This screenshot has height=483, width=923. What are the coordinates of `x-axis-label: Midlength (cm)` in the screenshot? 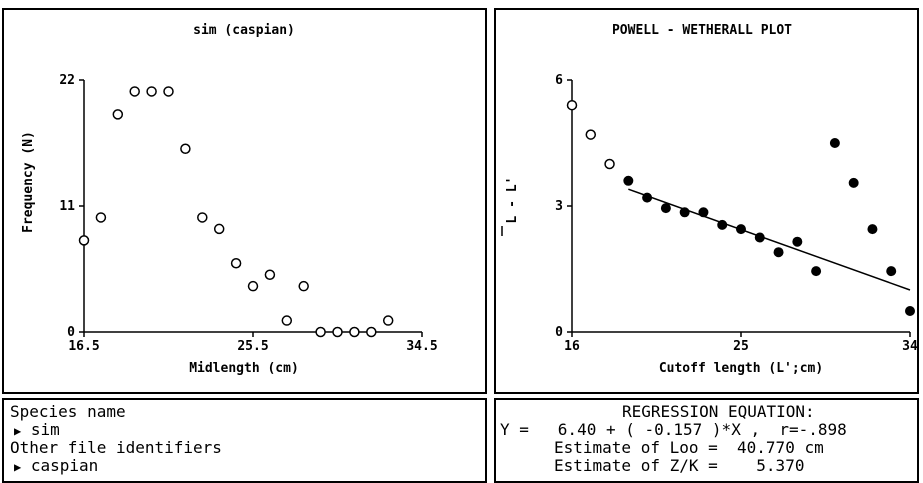 It's located at (244, 368).